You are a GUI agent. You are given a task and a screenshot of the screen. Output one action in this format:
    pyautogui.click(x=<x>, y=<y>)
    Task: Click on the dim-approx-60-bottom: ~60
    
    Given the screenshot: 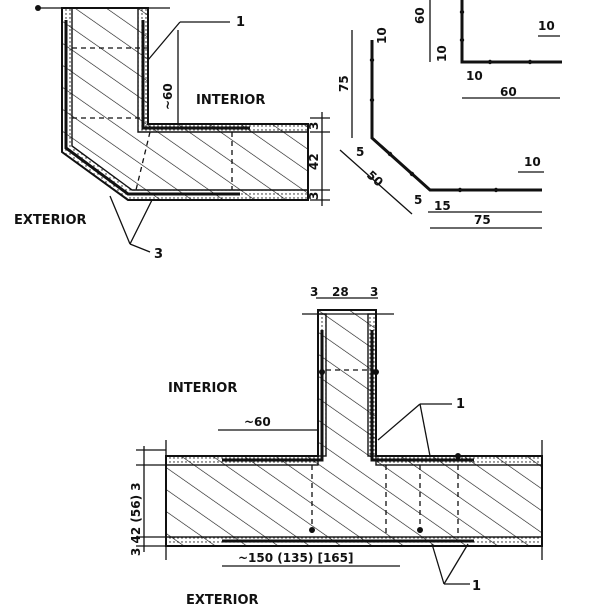 What is the action you would take?
    pyautogui.click(x=257, y=422)
    